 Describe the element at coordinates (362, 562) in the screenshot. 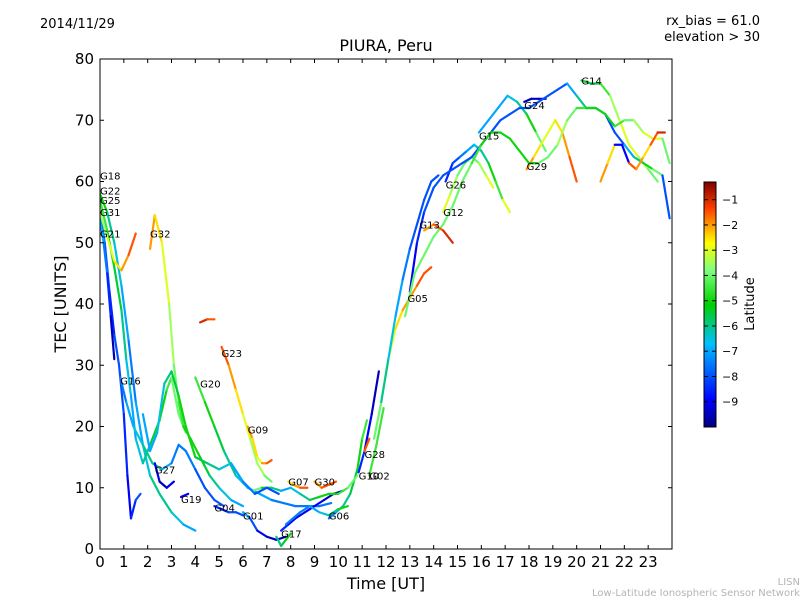

I see `x-tick-label: 11` at that location.